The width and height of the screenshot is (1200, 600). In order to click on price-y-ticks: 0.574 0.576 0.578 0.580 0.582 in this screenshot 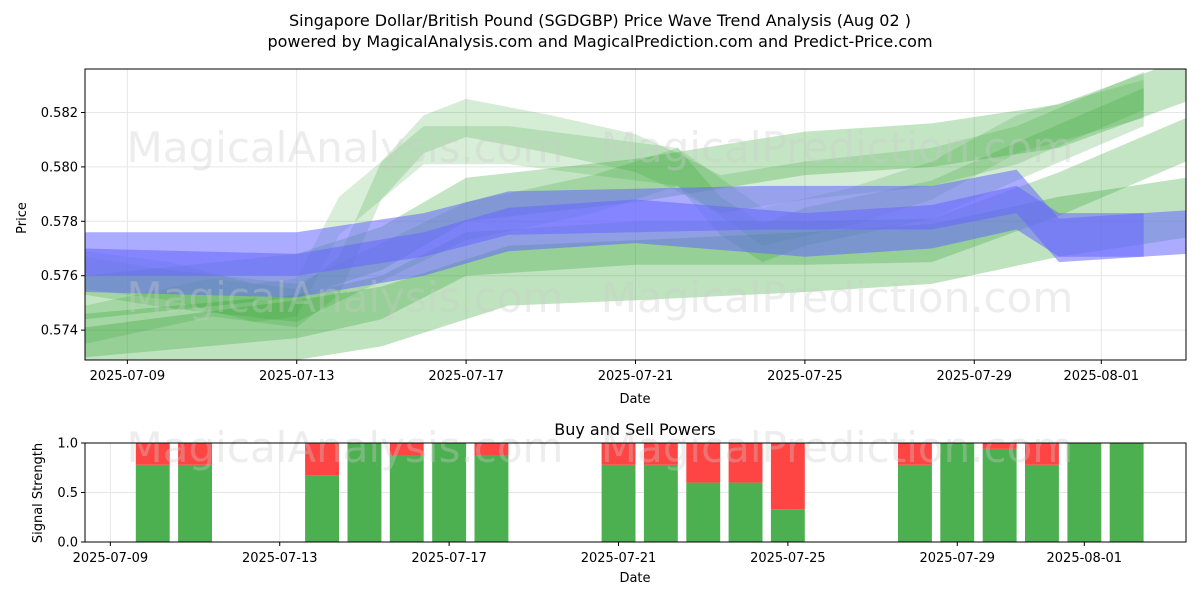, I will do `click(63, 222)`.